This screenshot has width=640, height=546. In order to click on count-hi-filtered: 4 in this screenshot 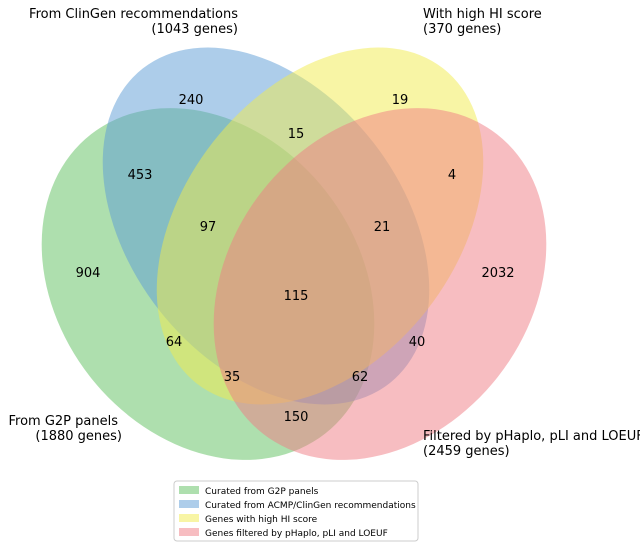, I will do `click(452, 175)`.